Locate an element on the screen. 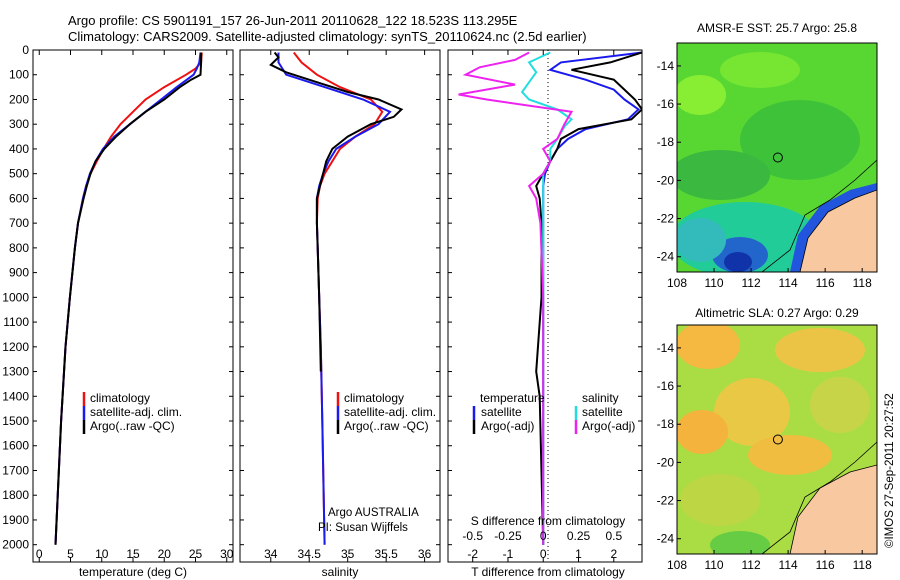 The image size is (900, 580). sst-map-title: AMSR-E SST: 25.7 Argo: 25.8 is located at coordinates (777, 28).